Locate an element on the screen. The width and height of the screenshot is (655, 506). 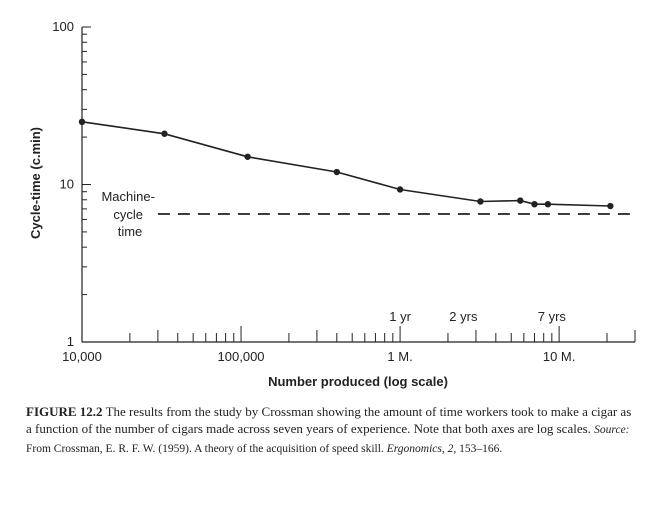
year-annotation: 1 yr is located at coordinates (400, 316).